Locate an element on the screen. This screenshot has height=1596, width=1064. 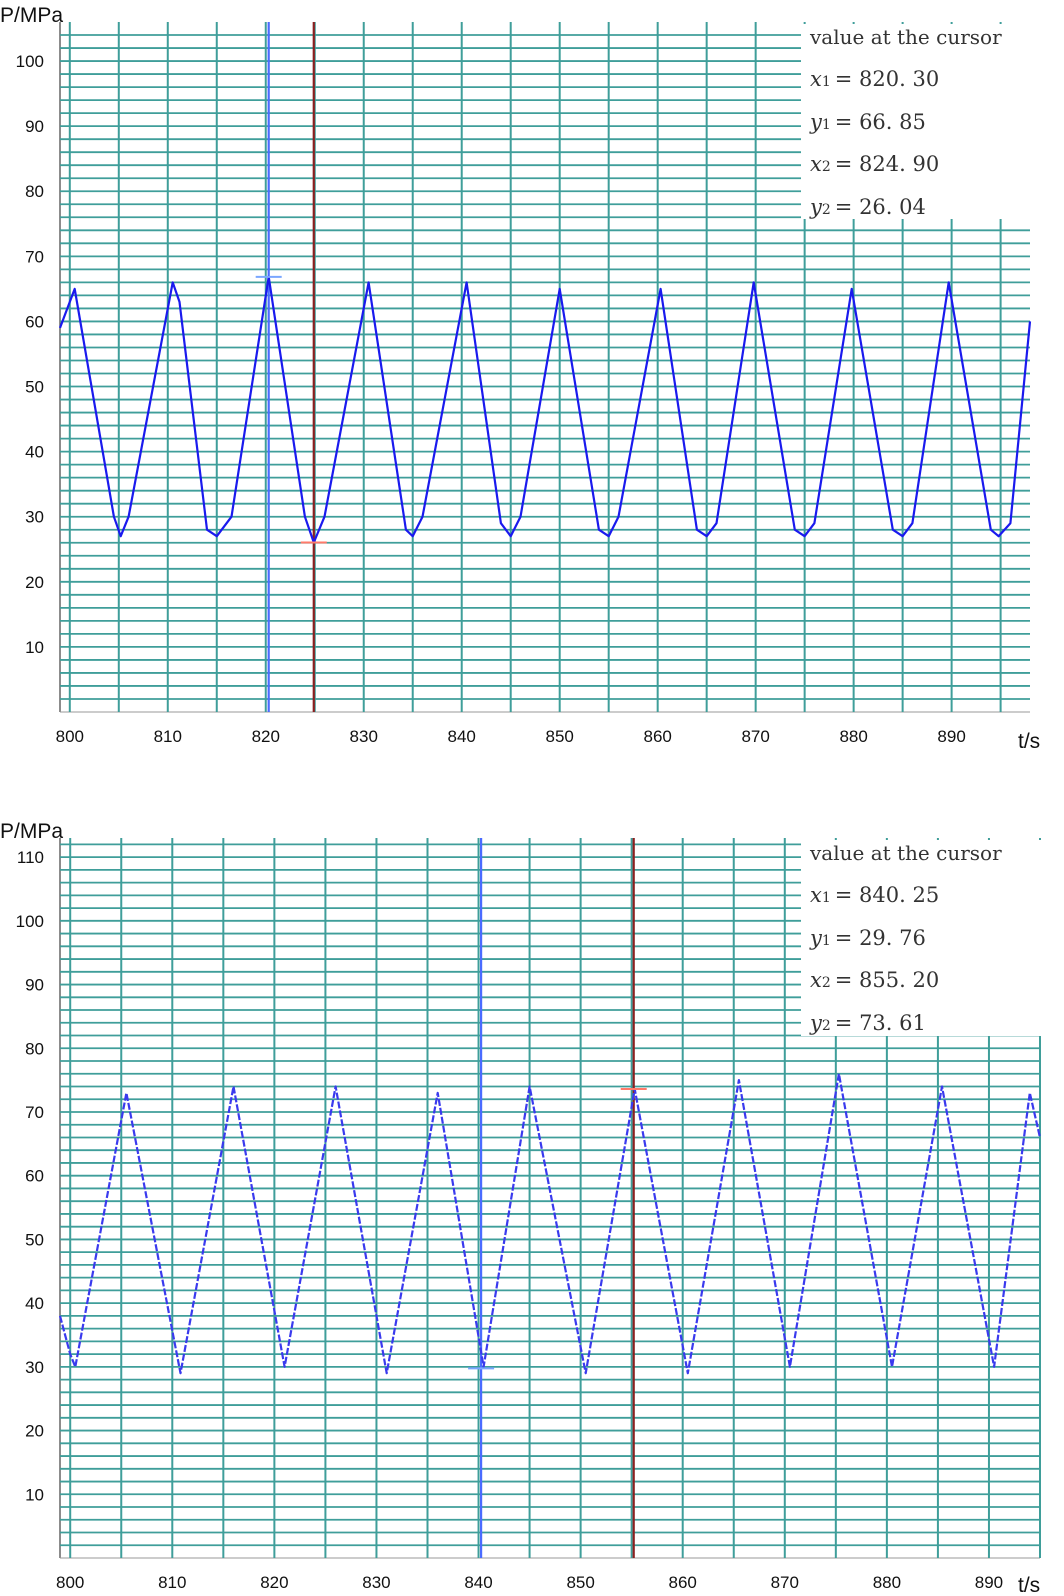
top-readout-y1: y1 = 66. 85 is located at coordinates (867, 122).